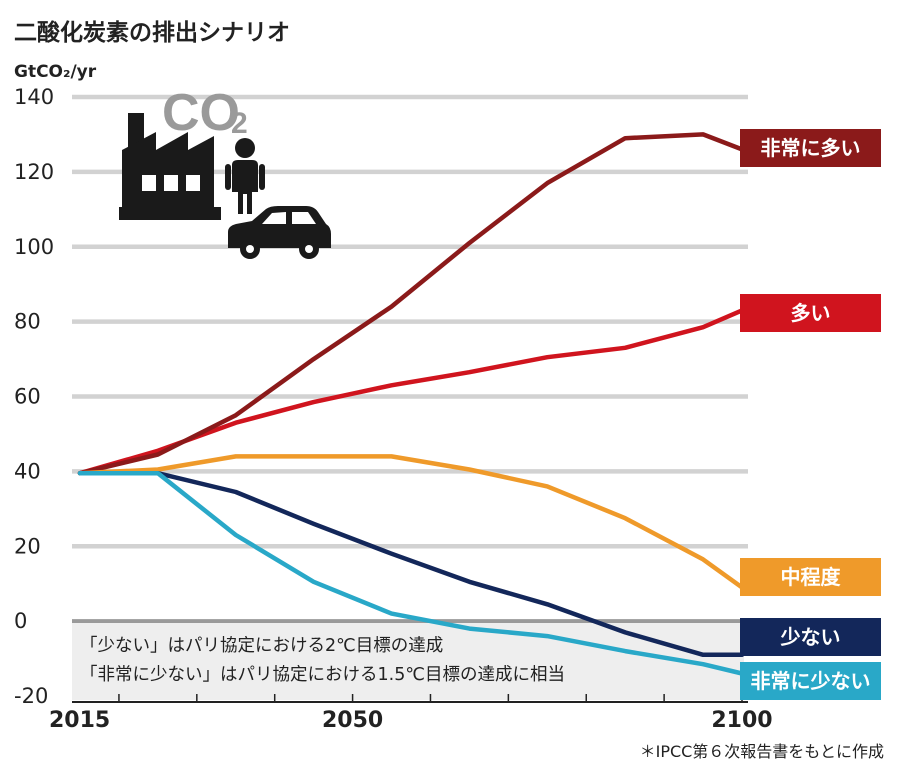 This screenshot has width=900, height=771. I want to click on chart-title: 二酸化炭素の排出シナリオ, so click(152, 32).